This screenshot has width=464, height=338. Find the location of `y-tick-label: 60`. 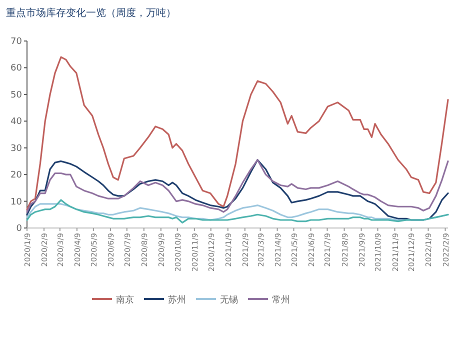

y-tick-label: 60 is located at coordinates (16, 69).